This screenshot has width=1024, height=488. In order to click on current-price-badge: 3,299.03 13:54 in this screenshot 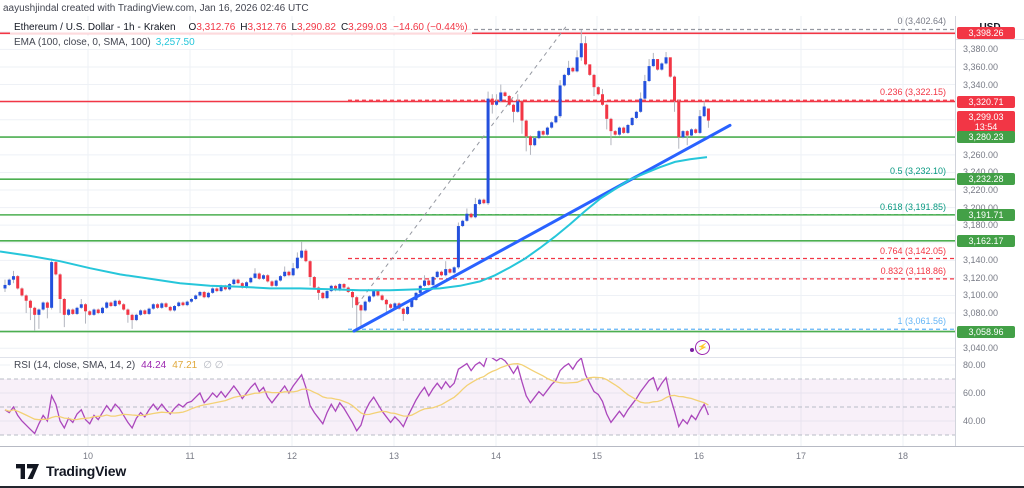, I will do `click(986, 121)`.